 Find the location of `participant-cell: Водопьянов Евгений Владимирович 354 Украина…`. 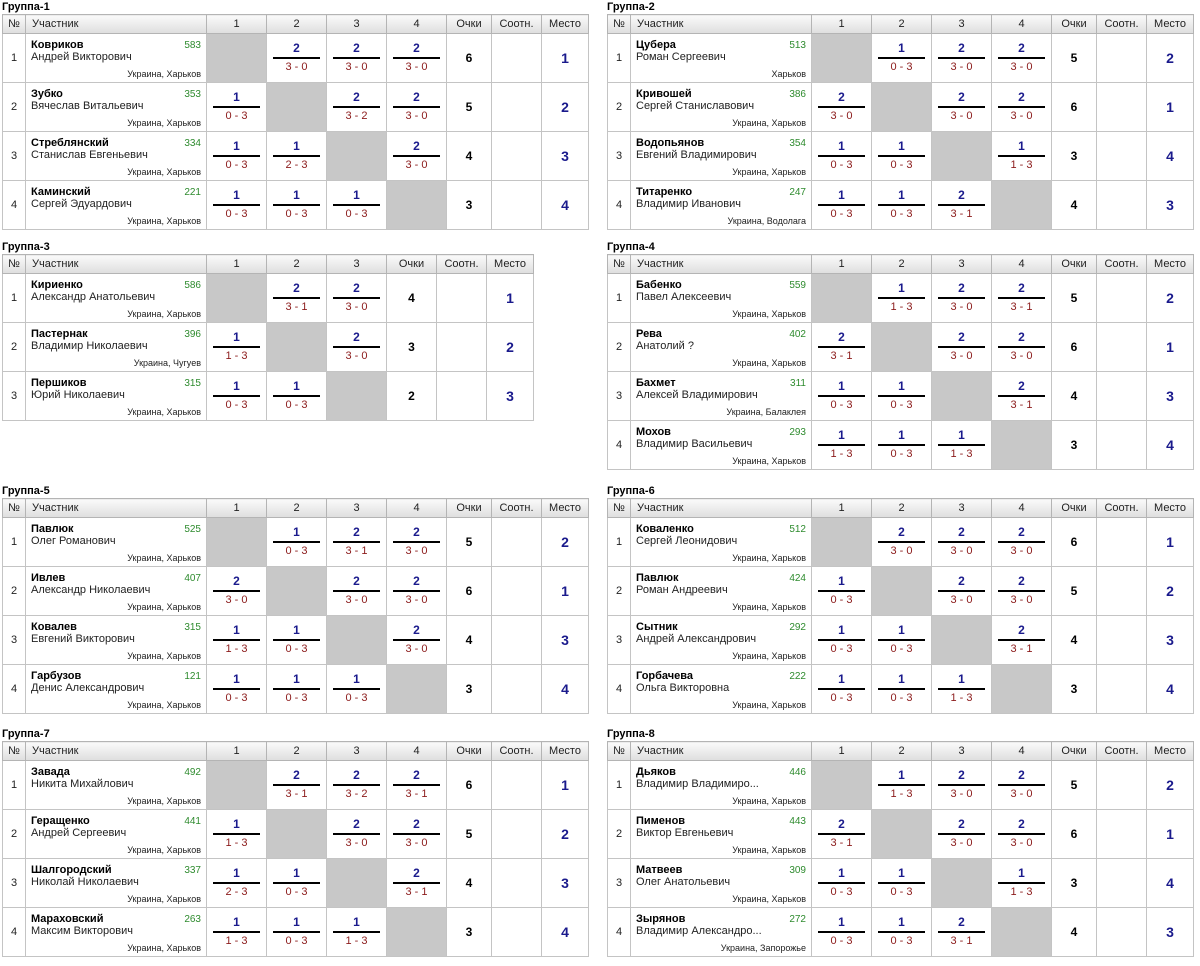

participant-cell: Водопьянов Евгений Владимирович 354 Украина… is located at coordinates (721, 156).